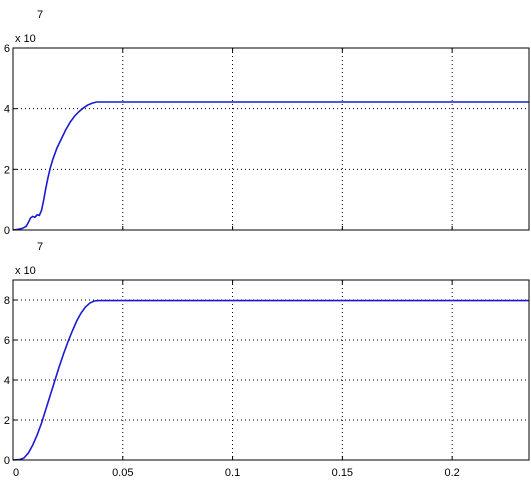  What do you see at coordinates (232, 473) in the screenshot?
I see `x-tick-label: 0.1` at bounding box center [232, 473].